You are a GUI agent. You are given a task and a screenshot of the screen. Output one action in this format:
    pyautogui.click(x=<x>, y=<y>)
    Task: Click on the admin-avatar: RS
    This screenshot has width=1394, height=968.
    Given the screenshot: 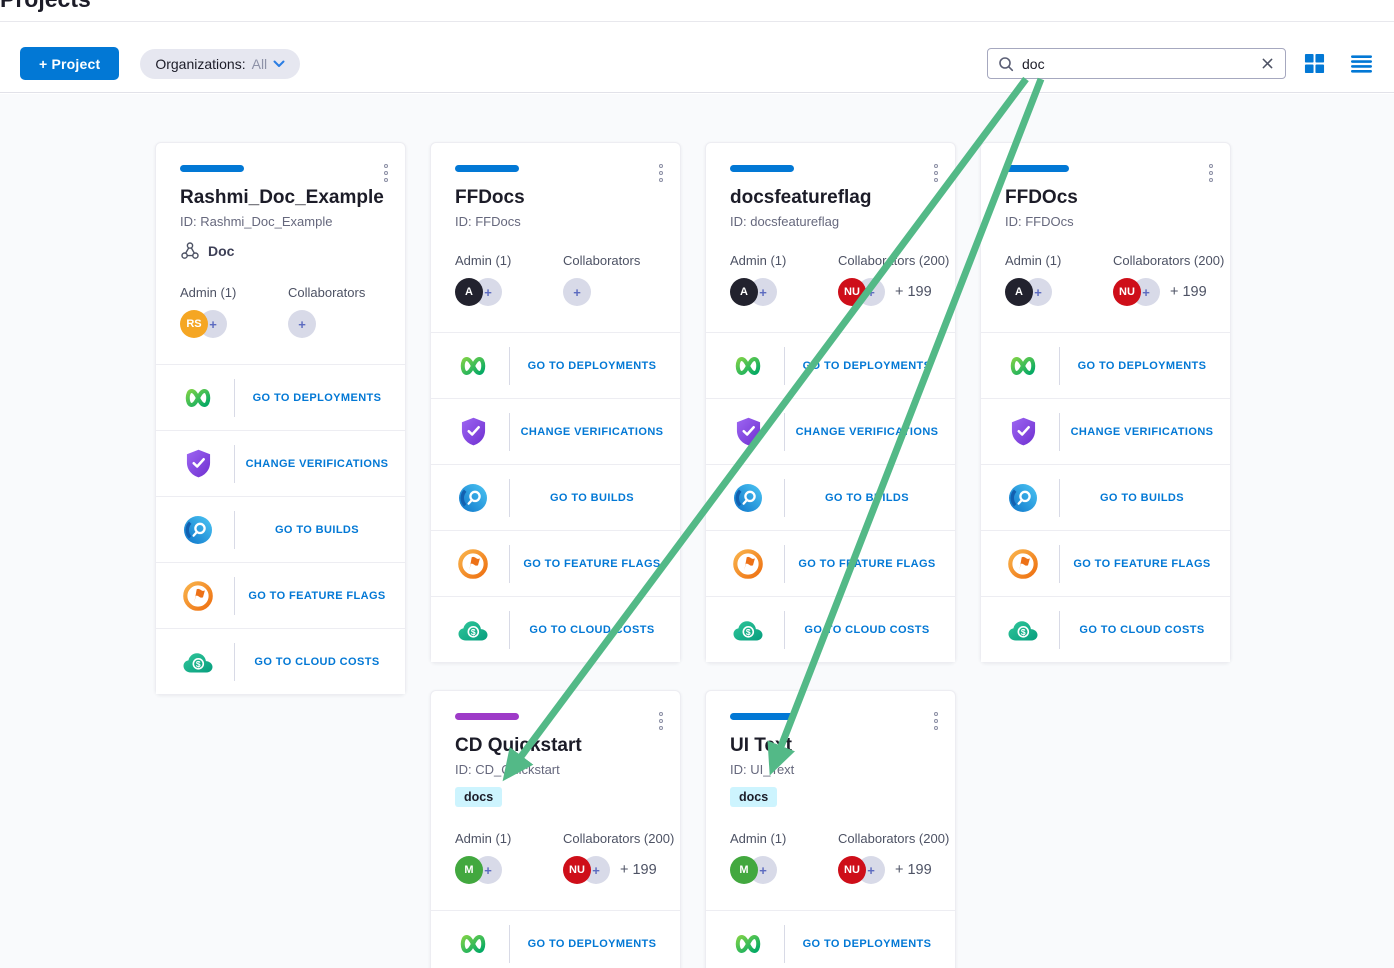 What is the action you would take?
    pyautogui.click(x=194, y=324)
    